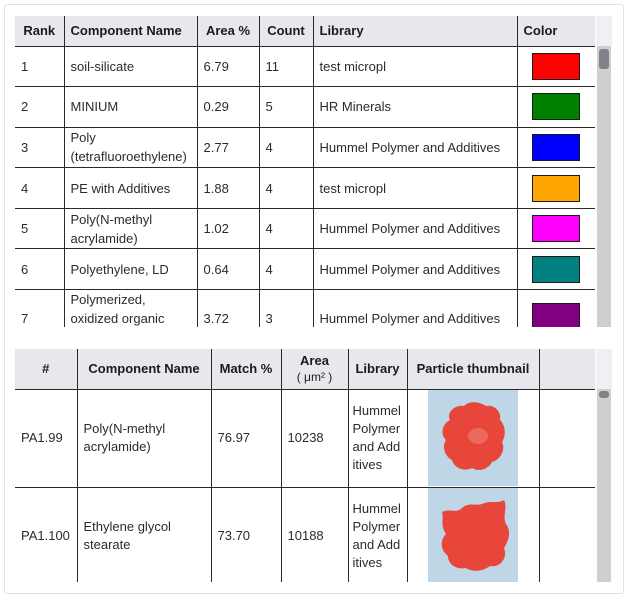  What do you see at coordinates (40, 229) in the screenshot?
I see `cell-rank: 5` at bounding box center [40, 229].